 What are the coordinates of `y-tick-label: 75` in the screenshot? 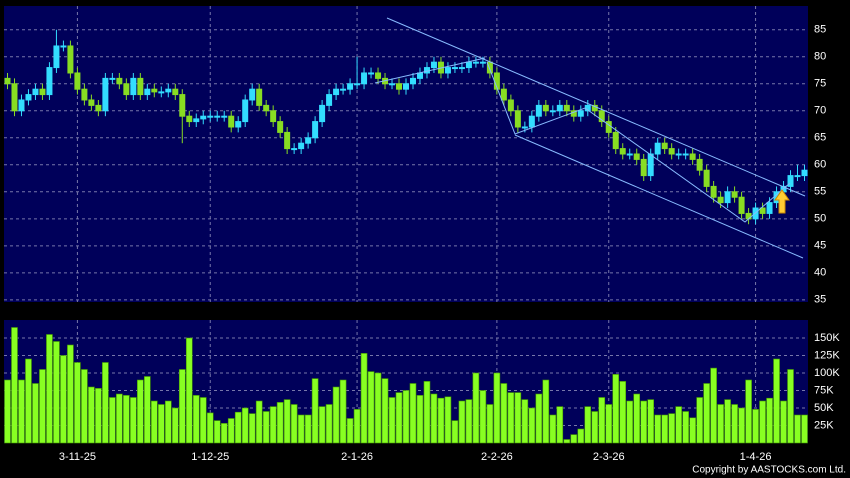 It's located at (820, 84).